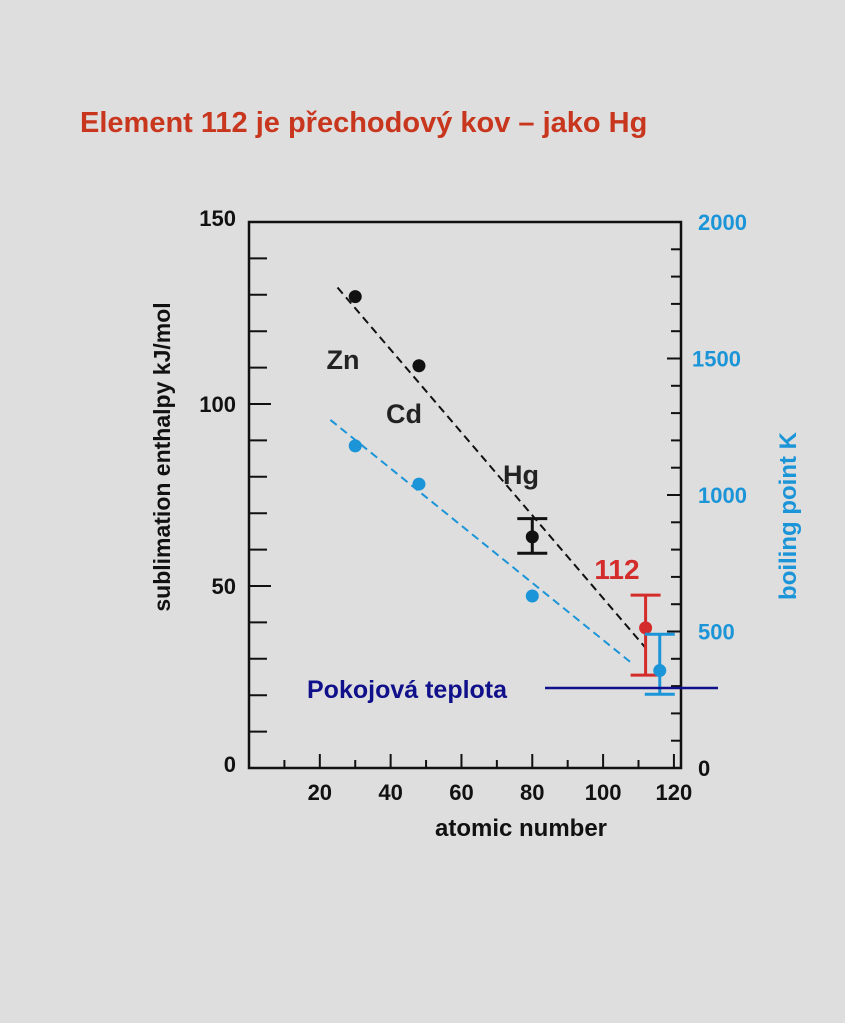 This screenshot has width=845, height=1023. I want to click on y-right-tick-label: 500, so click(716, 632).